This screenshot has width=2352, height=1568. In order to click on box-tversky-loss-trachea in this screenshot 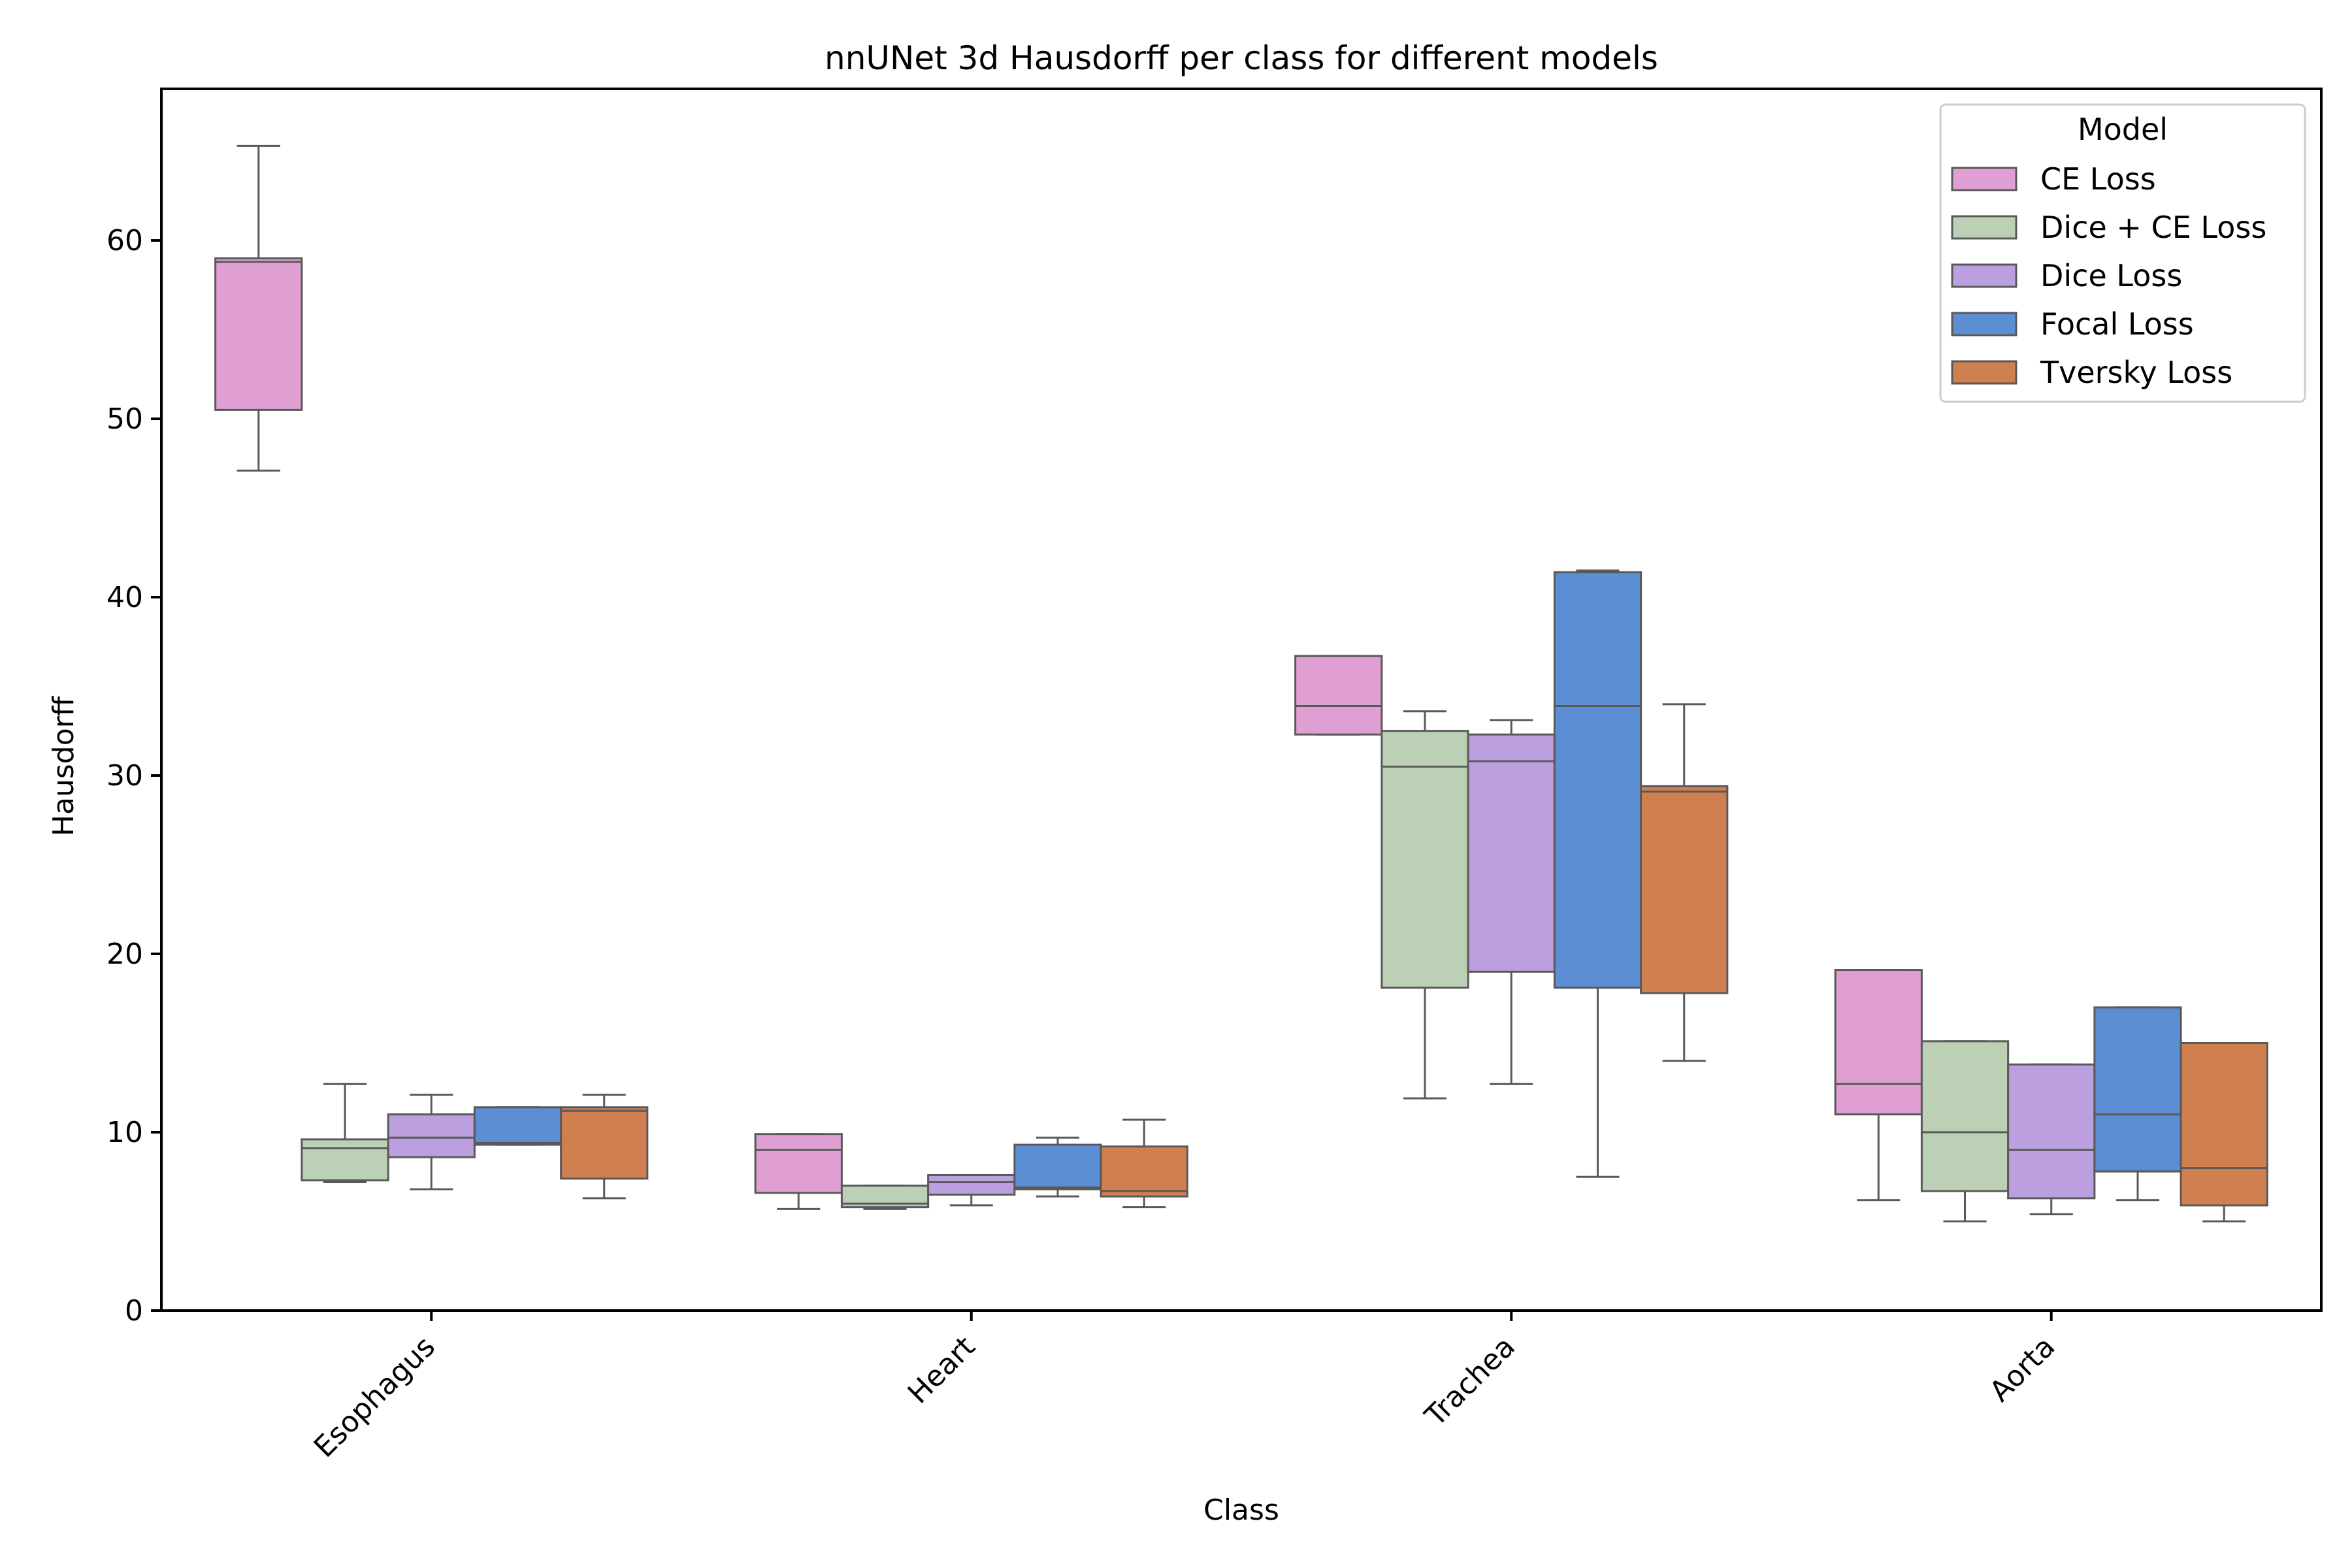, I will do `click(1684, 882)`.